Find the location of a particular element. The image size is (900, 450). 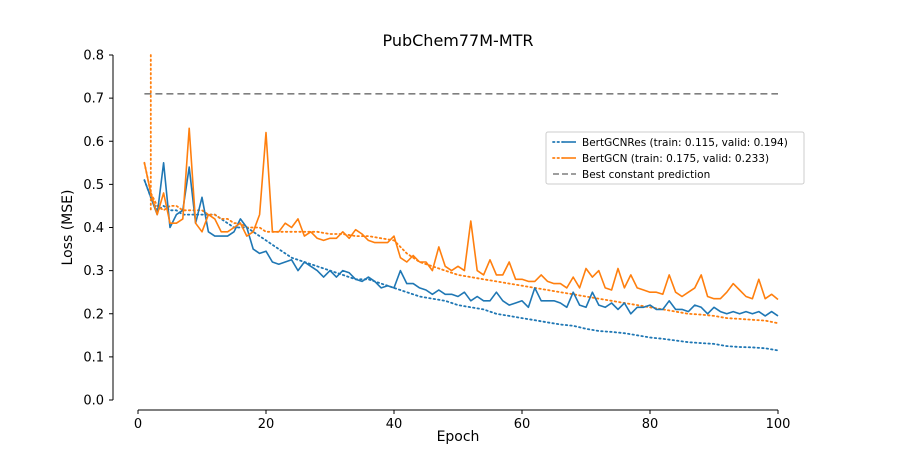

x-tick-label: 0 is located at coordinates (138, 424).